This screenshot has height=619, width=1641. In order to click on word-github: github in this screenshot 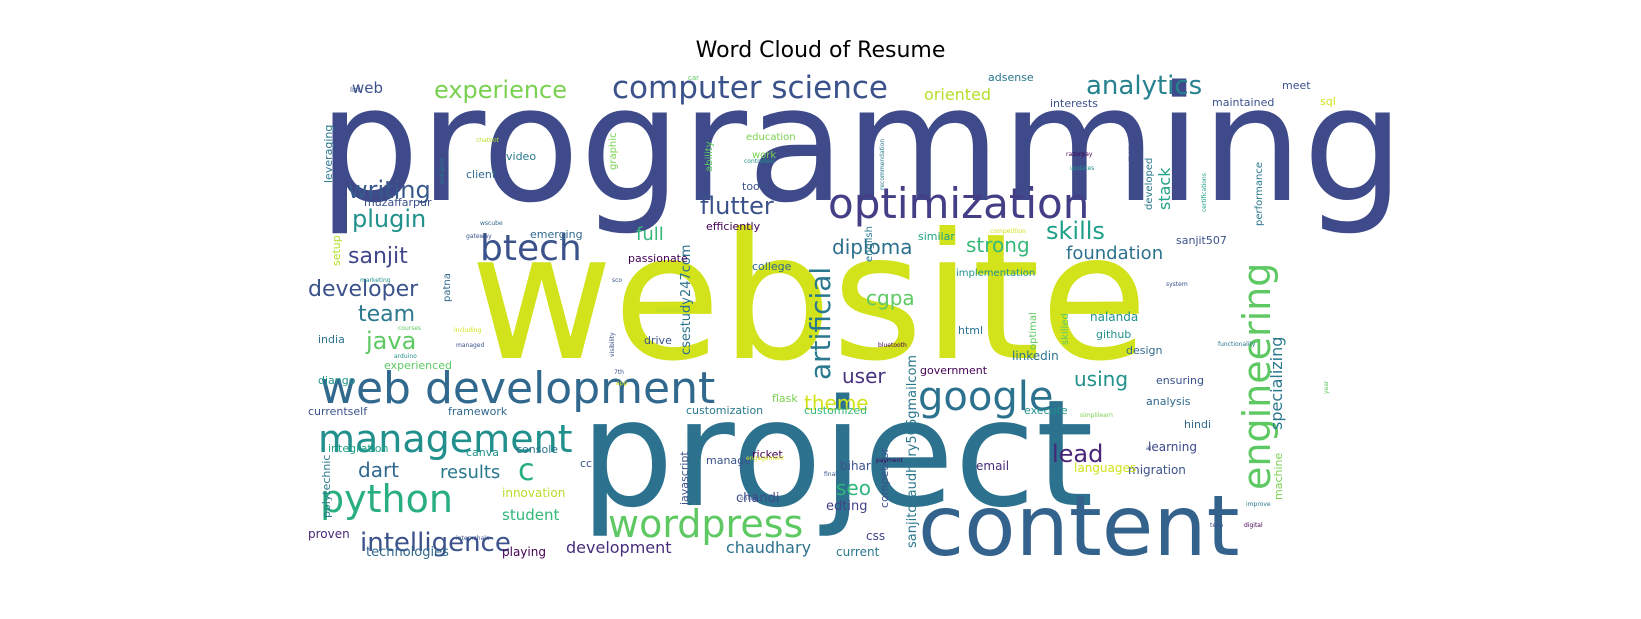, I will do `click(1113, 334)`.